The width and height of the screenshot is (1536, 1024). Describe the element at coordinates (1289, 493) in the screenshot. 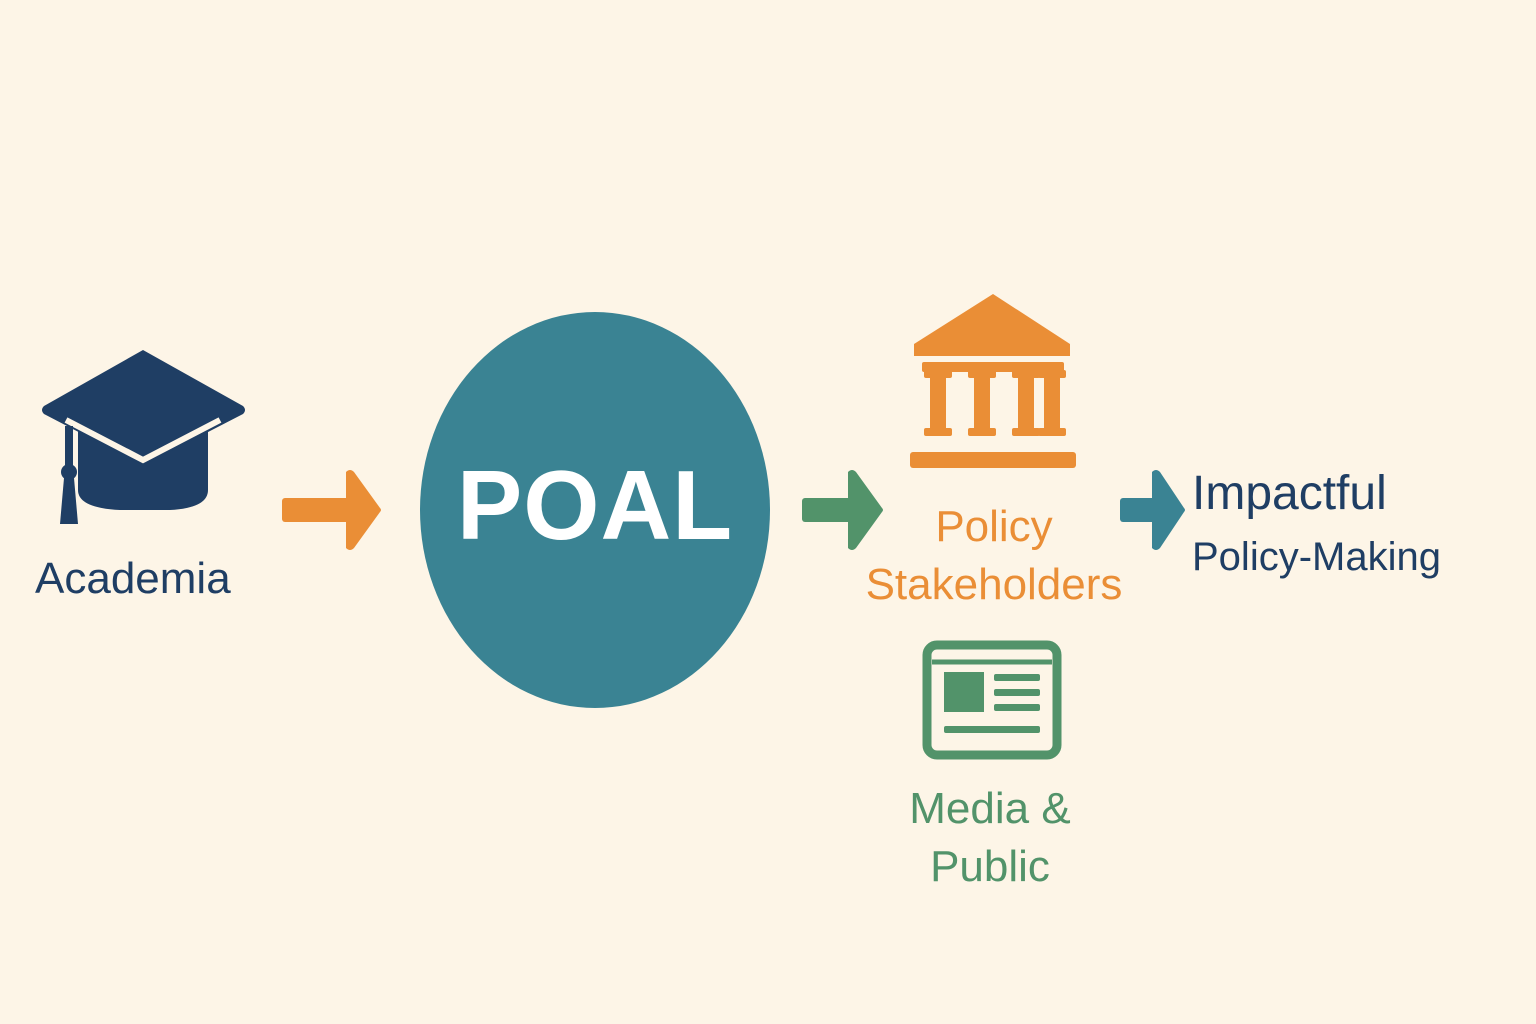

I see `impactful-label: Impactful` at that location.